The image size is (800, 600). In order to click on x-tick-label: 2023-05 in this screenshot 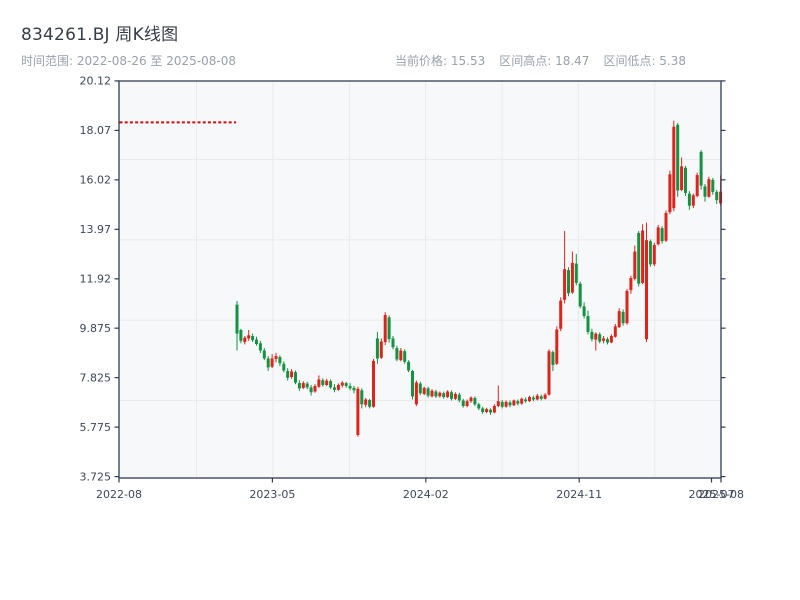, I will do `click(272, 494)`.